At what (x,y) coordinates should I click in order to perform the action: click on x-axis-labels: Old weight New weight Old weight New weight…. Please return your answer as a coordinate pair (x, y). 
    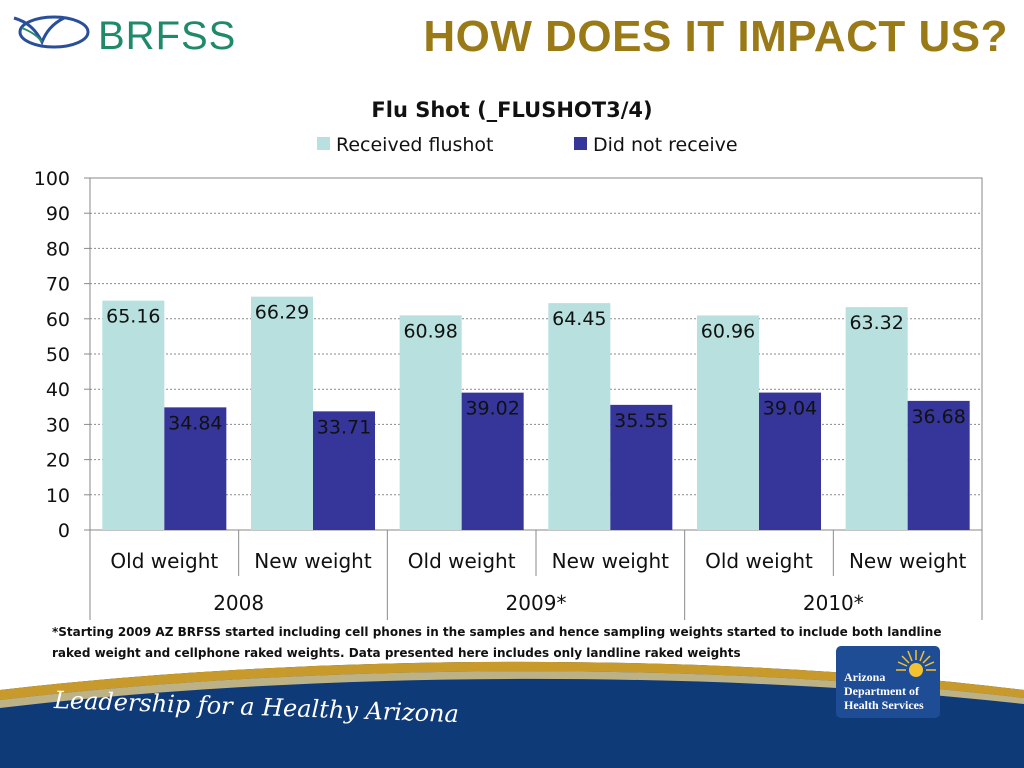
    Looking at the image, I should click on (536, 575).